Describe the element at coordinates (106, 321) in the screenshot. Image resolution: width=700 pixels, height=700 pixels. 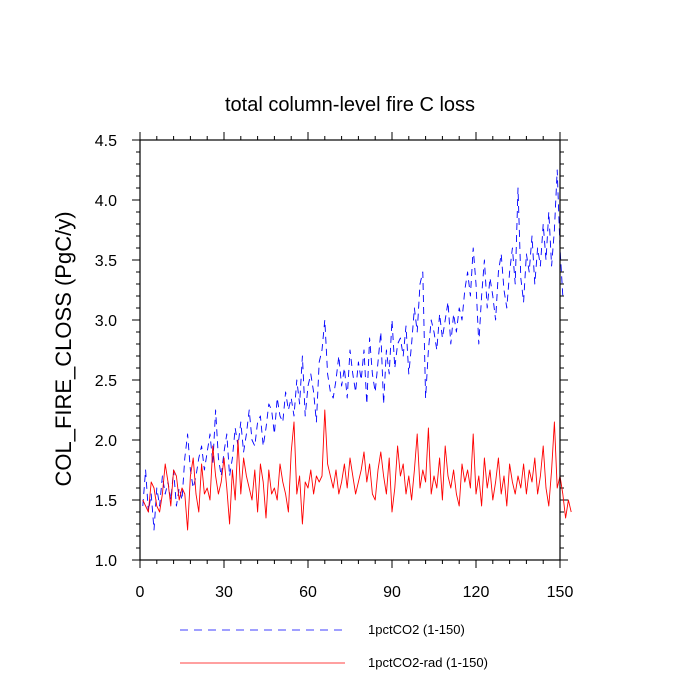
I see `y-tick-label: 3.0` at that location.